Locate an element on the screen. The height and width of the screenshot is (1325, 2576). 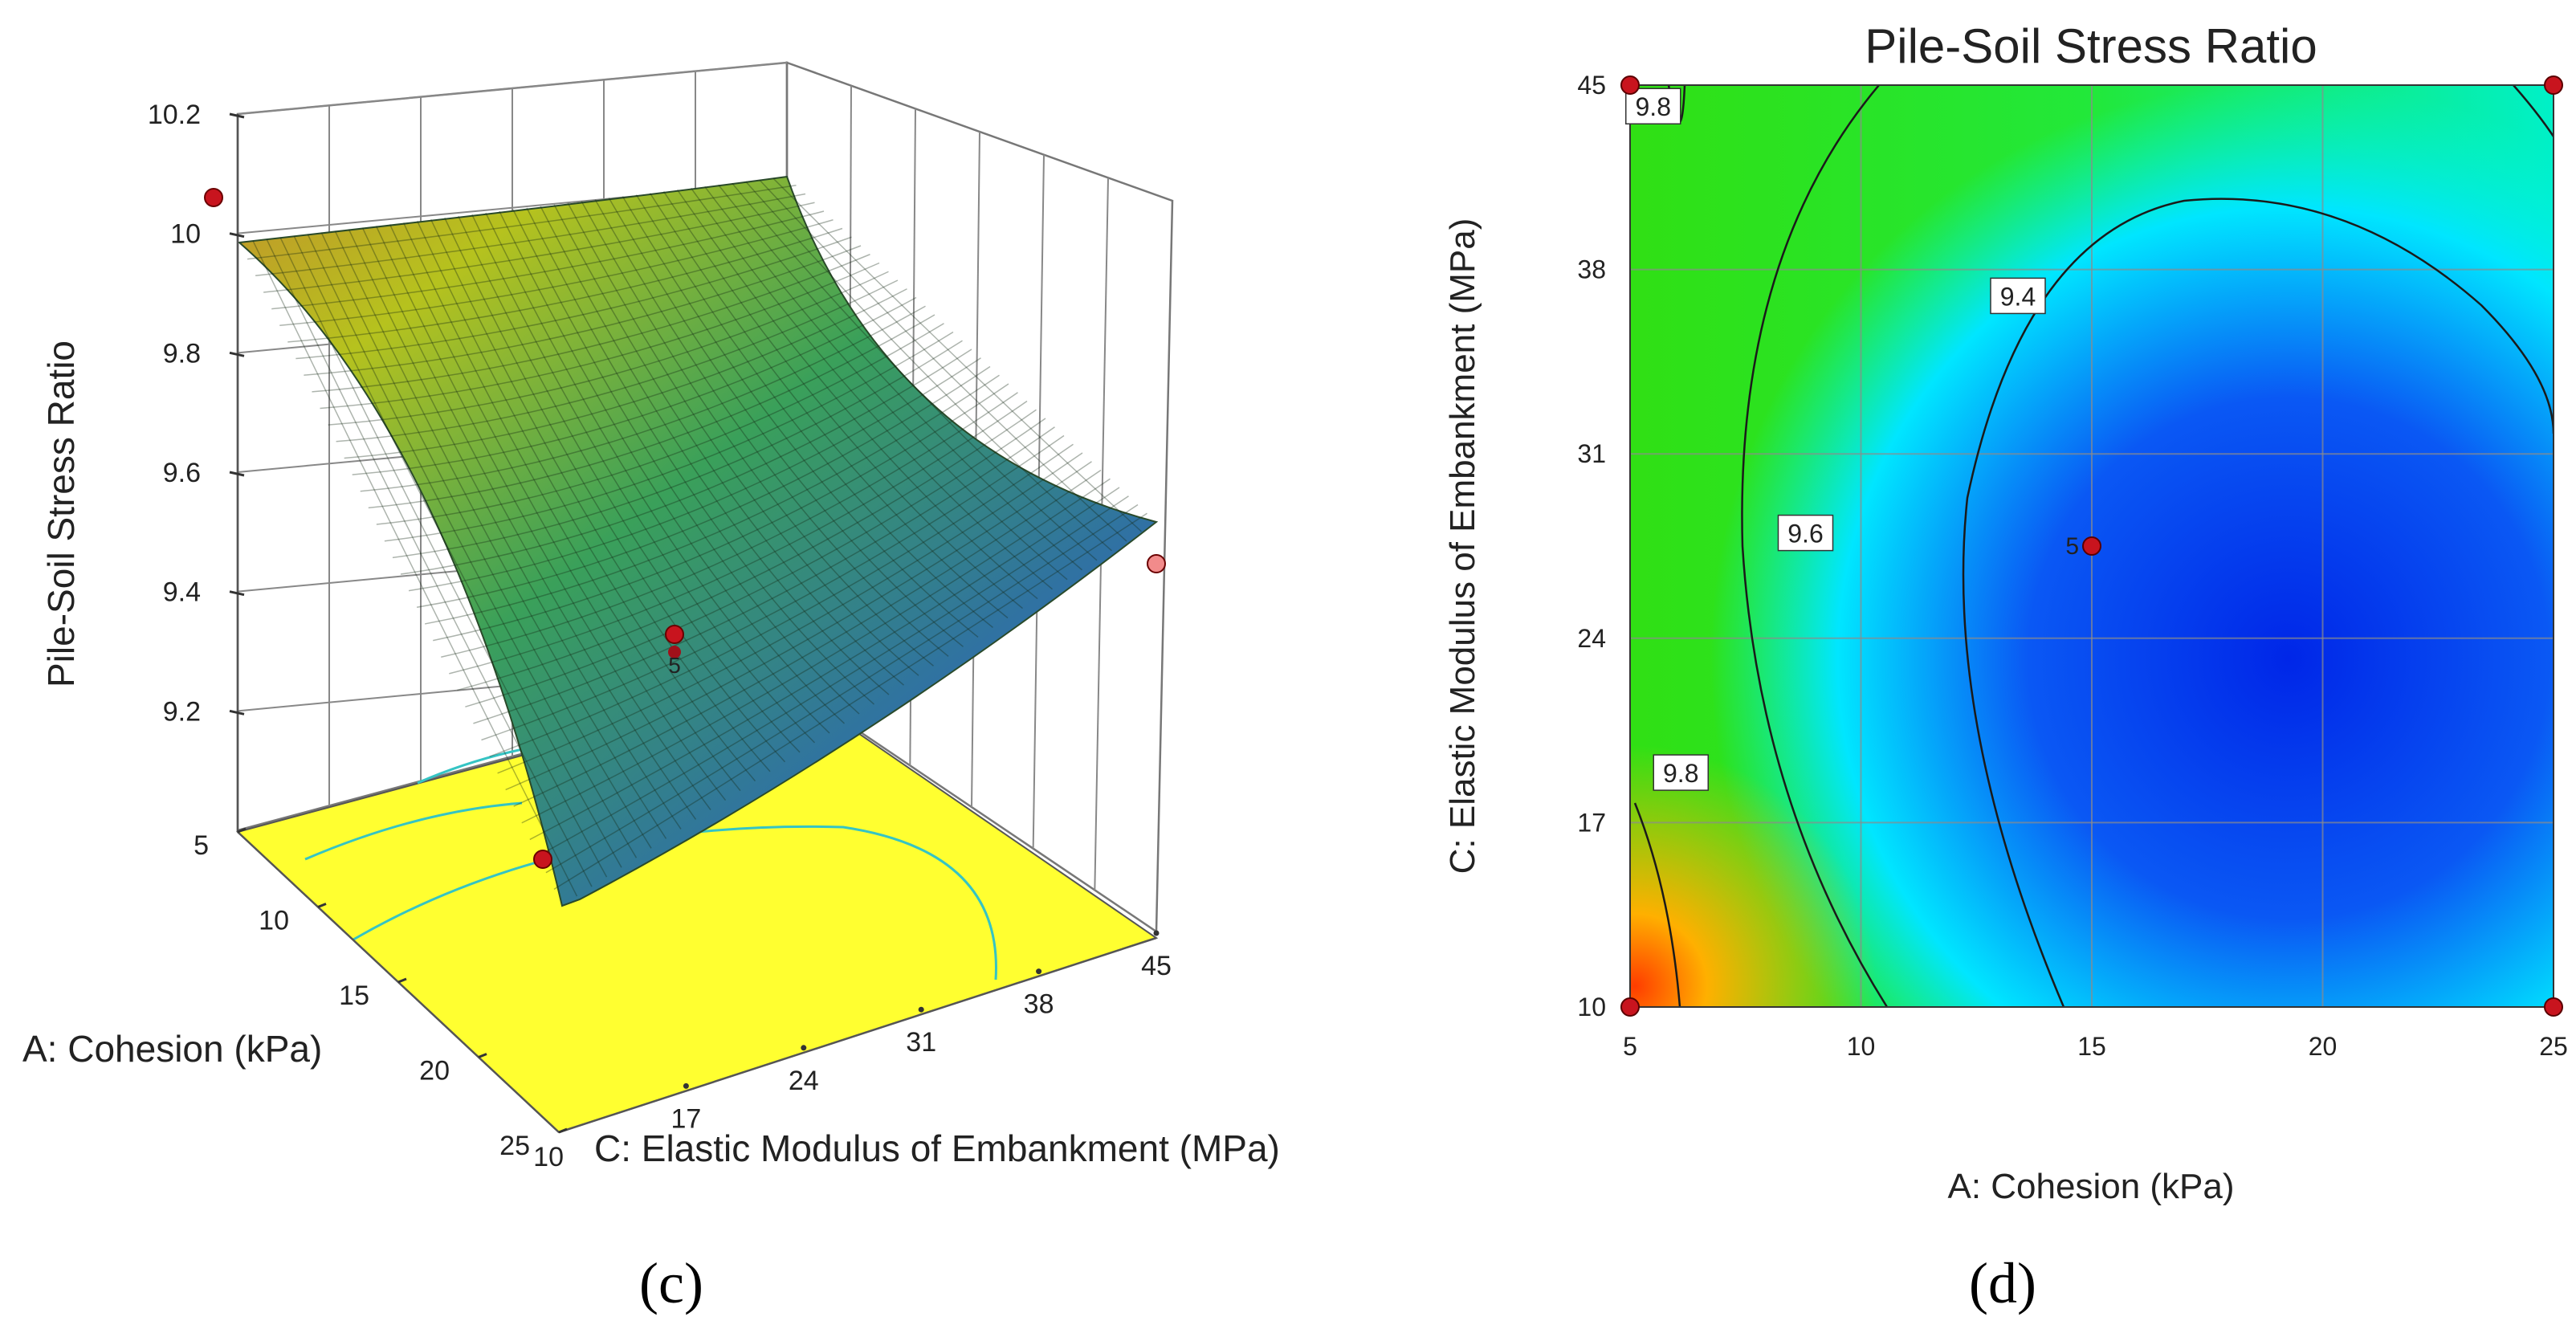
x-axis-label: A: Cohesion (kPa) is located at coordinates (2090, 1186).